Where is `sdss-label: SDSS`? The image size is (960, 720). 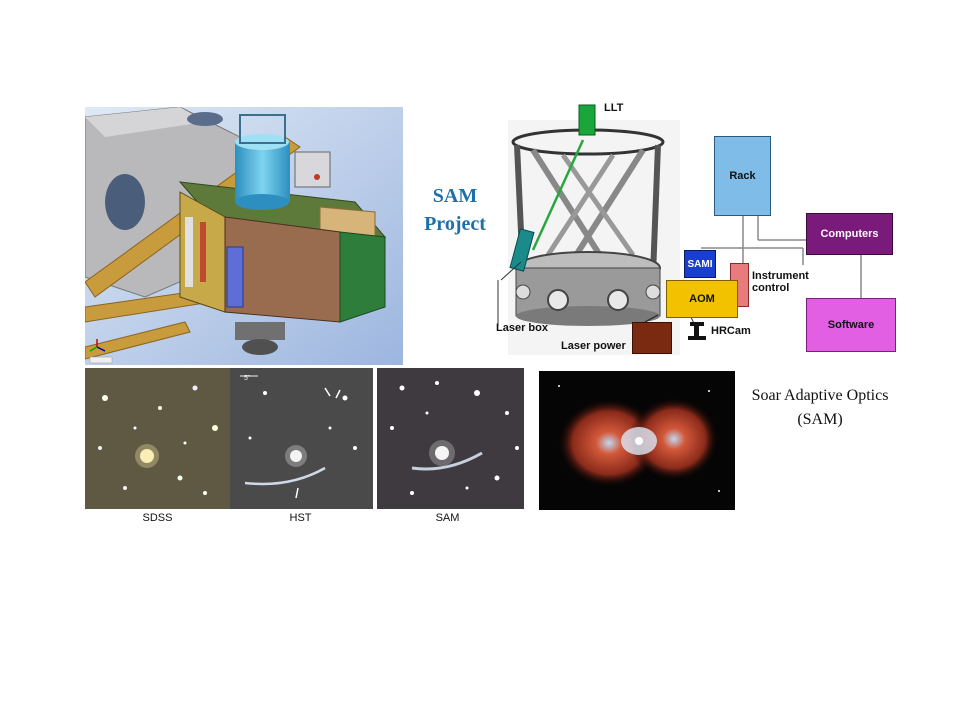 sdss-label: SDSS is located at coordinates (157, 518).